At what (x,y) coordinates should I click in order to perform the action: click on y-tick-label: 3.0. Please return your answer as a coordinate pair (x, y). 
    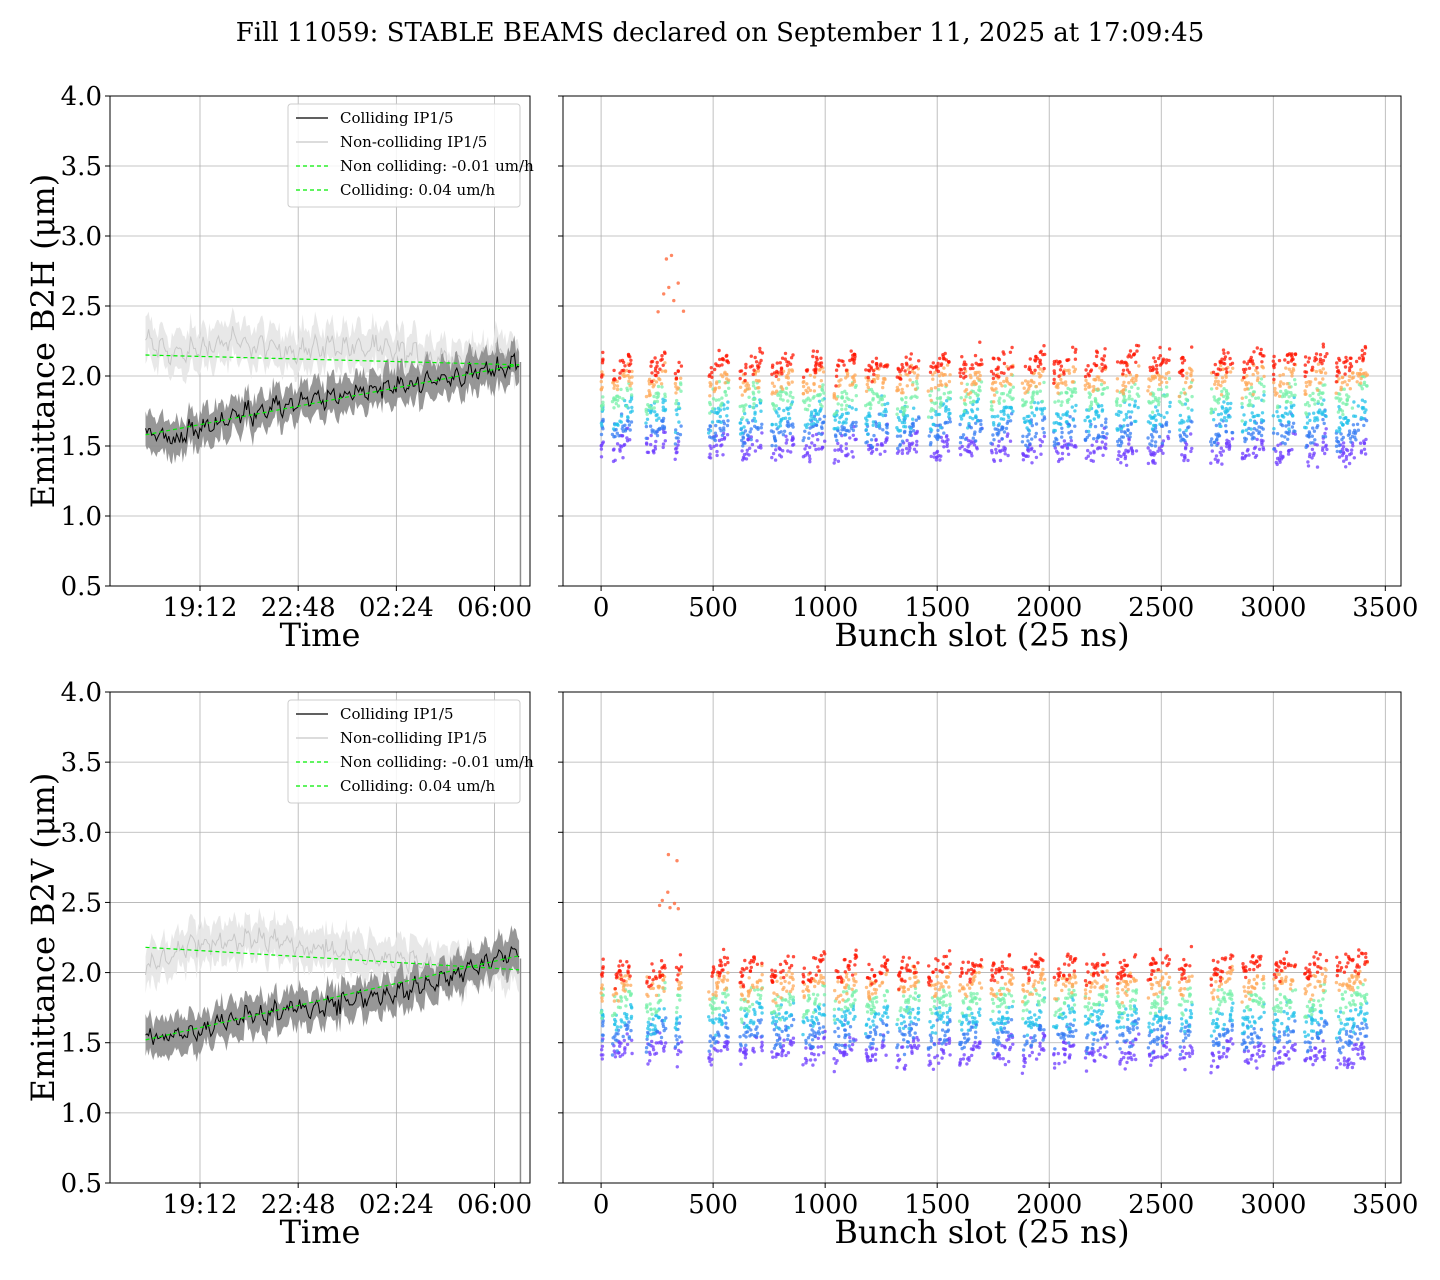
    Looking at the image, I should click on (81, 237).